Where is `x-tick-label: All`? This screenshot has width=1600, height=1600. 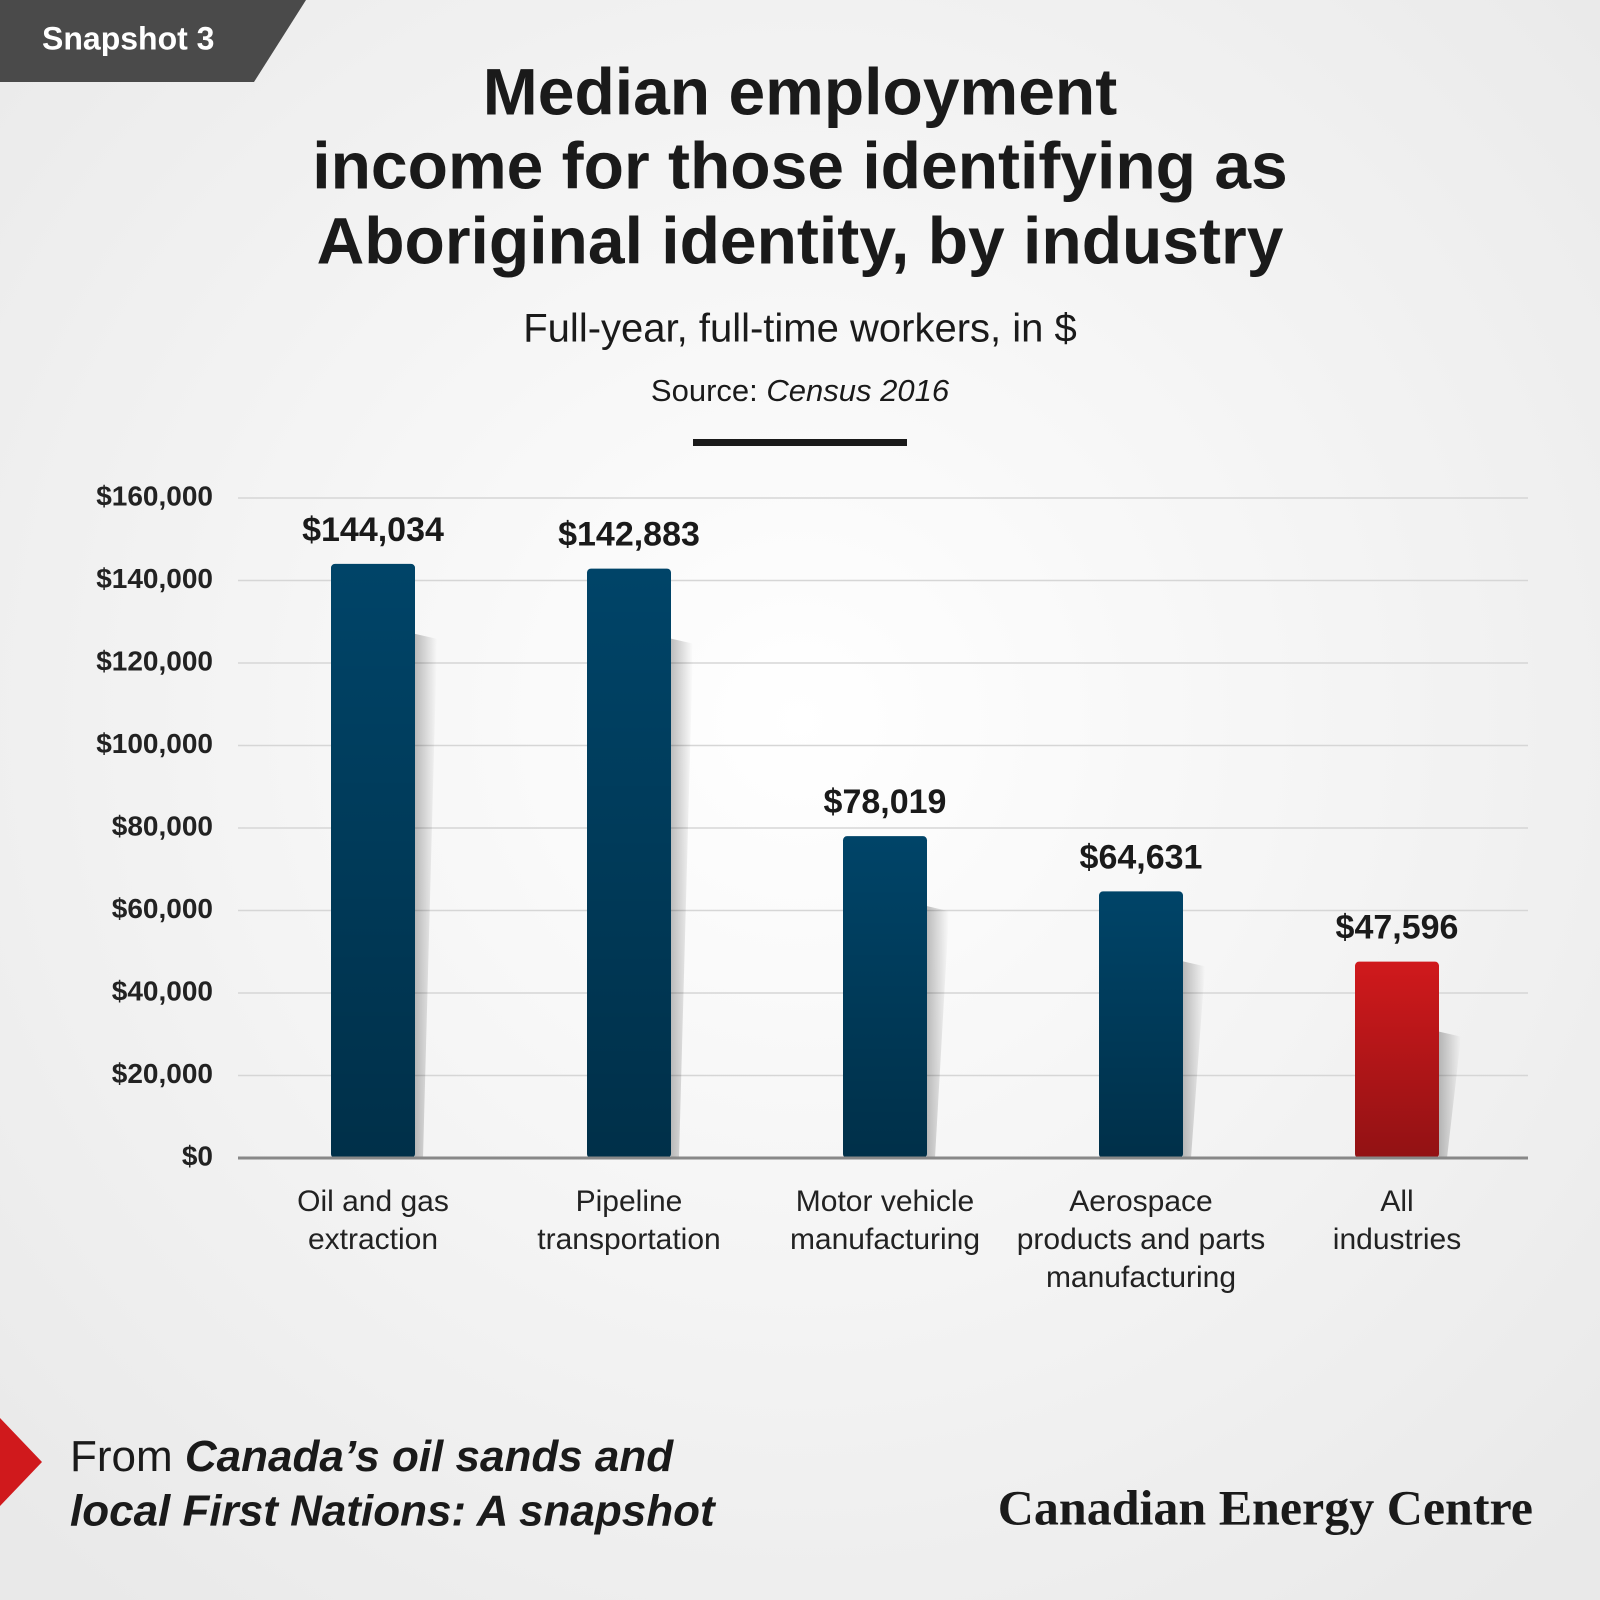
x-tick-label: All is located at coordinates (1396, 1201).